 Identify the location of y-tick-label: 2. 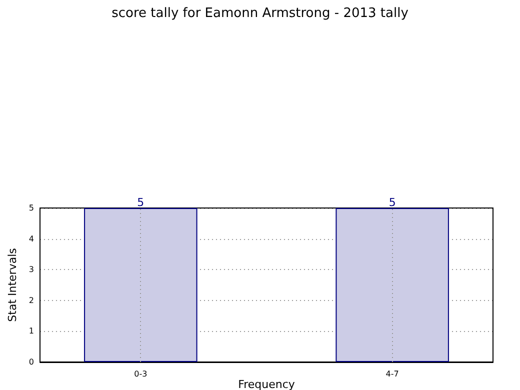
(31, 300).